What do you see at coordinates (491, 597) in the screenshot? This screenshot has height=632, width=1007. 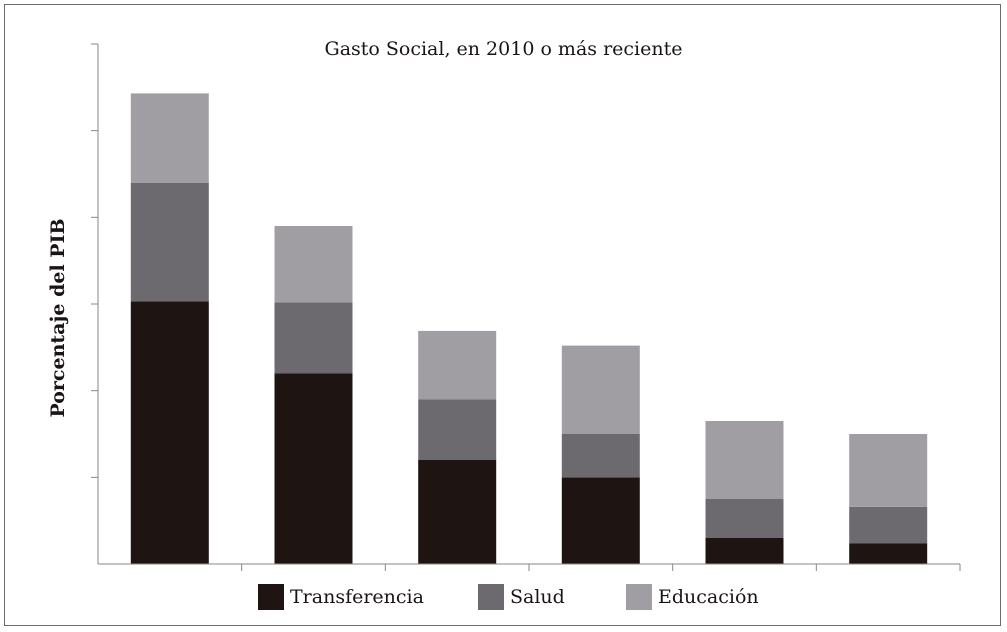 I see `legend-swatch-salud` at bounding box center [491, 597].